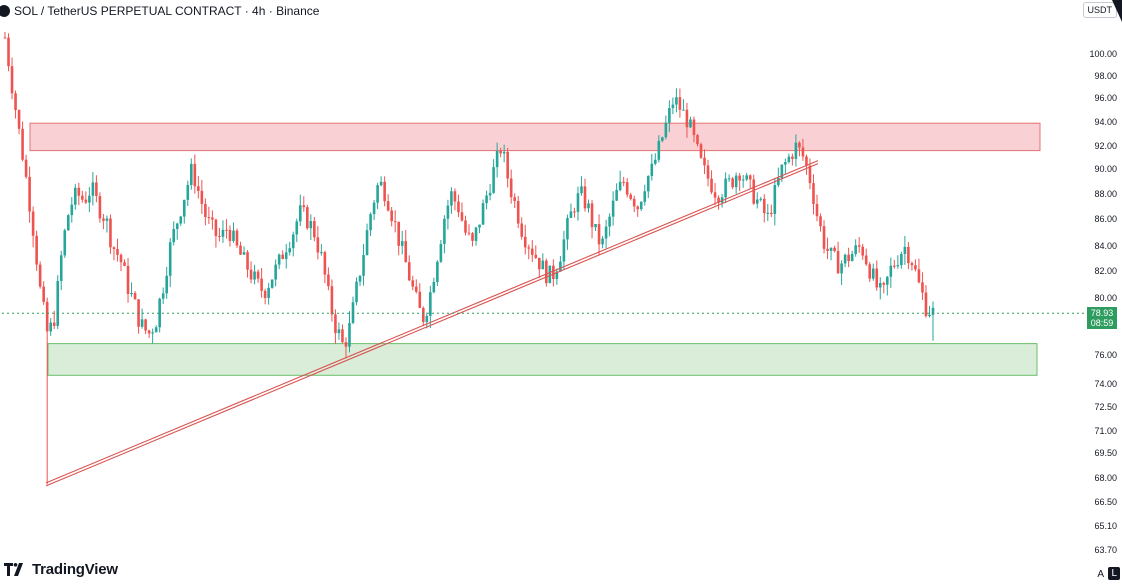 Image resolution: width=1122 pixels, height=584 pixels. I want to click on resistance-zone, so click(535, 137).